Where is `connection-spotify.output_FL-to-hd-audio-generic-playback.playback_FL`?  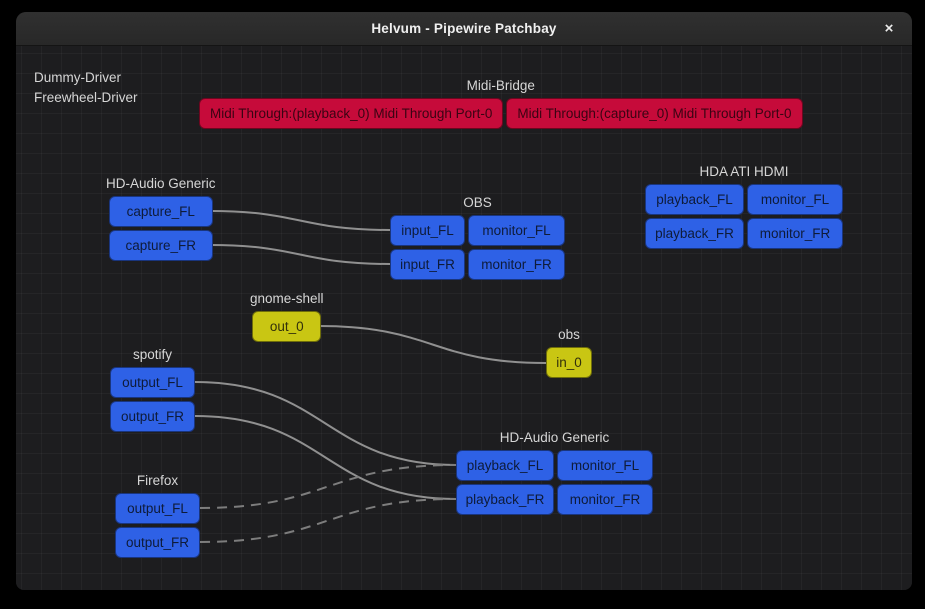
connection-spotify.output_FL-to-hd-audio-generic-playback.playback_FL is located at coordinates (325, 423).